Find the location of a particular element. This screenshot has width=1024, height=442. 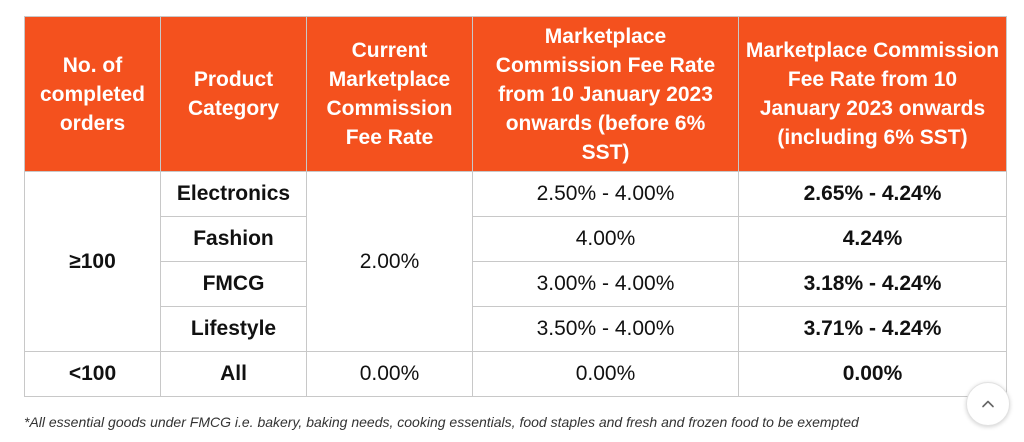

before-sst-cell: 0.00% is located at coordinates (605, 374).